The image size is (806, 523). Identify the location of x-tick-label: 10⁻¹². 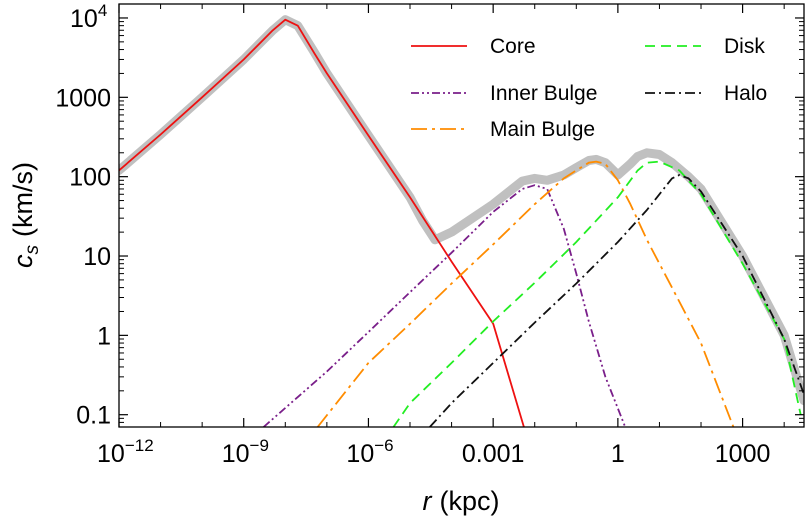
(125, 452).